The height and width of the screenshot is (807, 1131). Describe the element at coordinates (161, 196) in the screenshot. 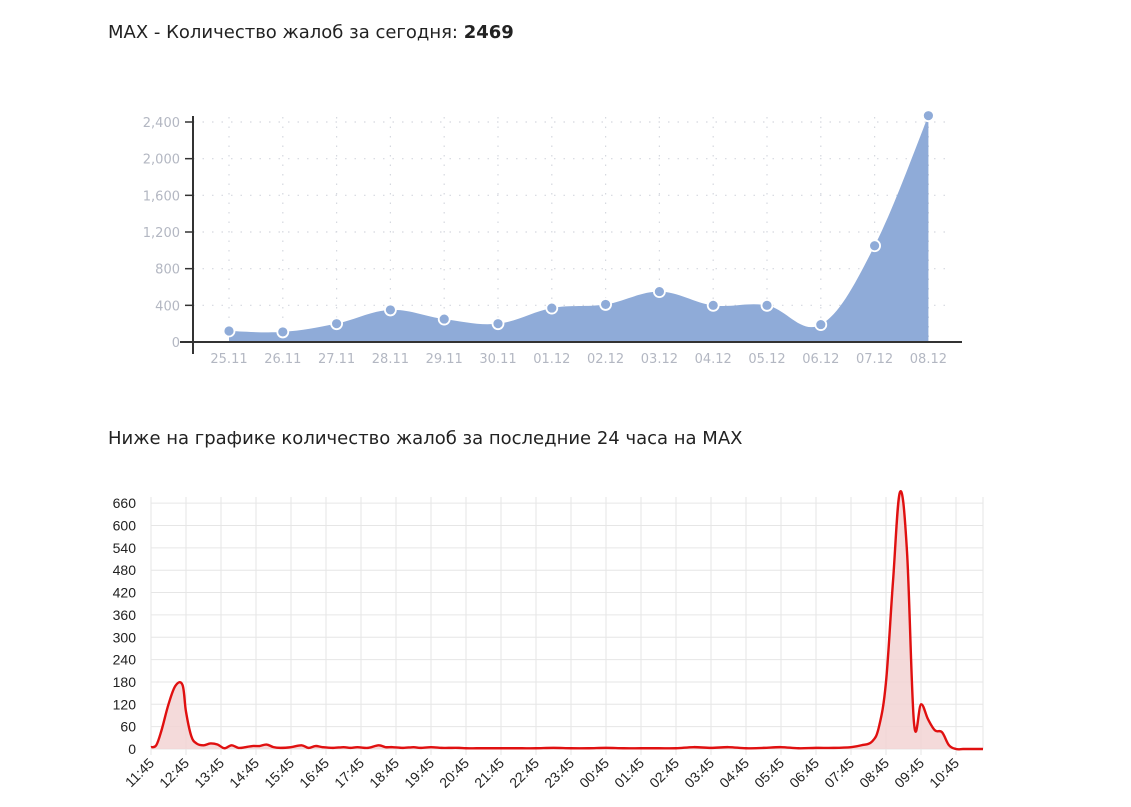

I see `y-tick-label: 1,600` at that location.